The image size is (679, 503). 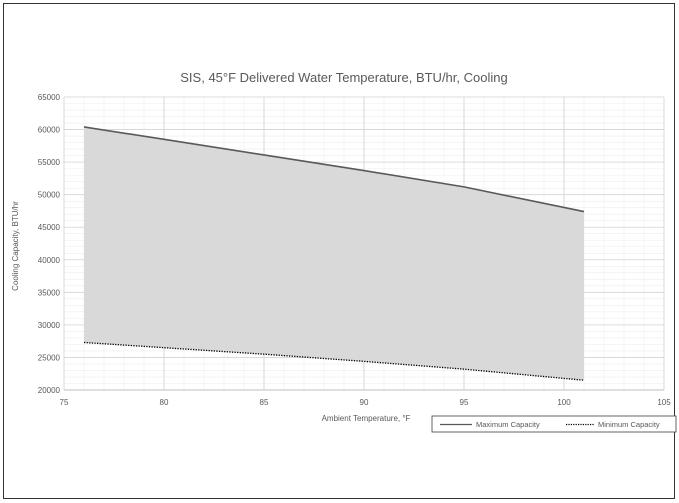 I want to click on legend-max-label: Maximum Capacity, so click(x=508, y=424).